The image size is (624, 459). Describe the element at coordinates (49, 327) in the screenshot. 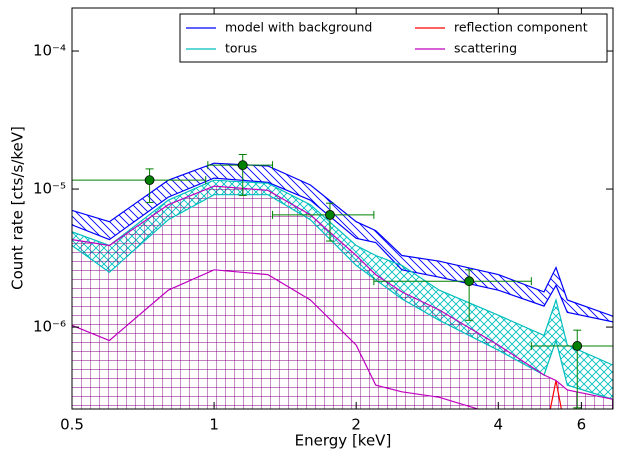

I see `y-tick-label: 10⁻⁶` at that location.